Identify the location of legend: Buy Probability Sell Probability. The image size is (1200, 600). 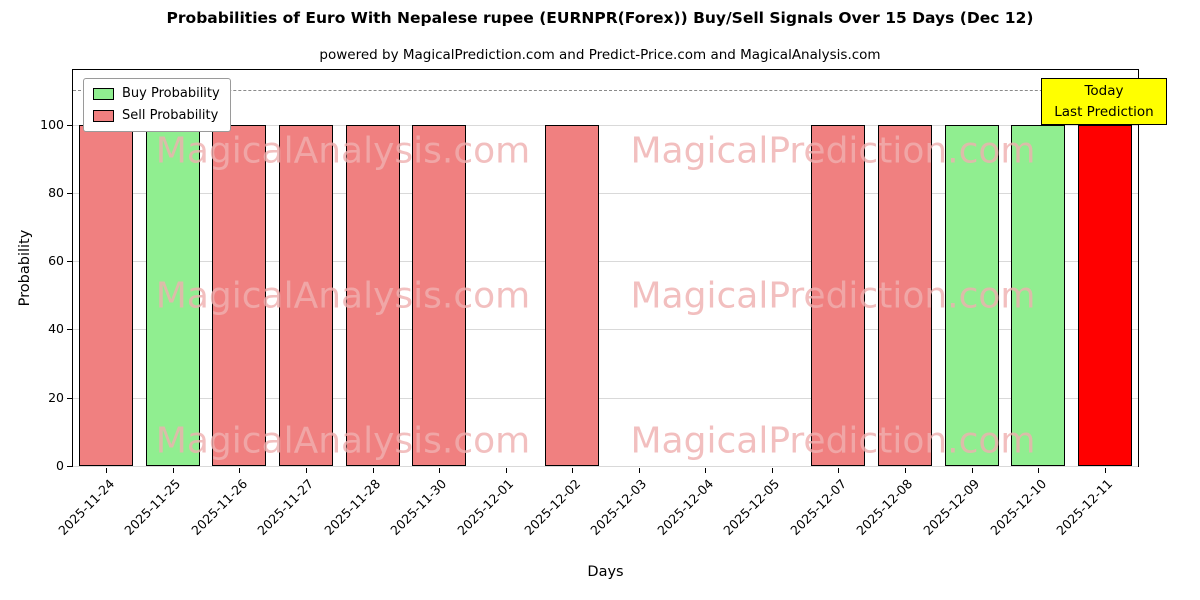
(157, 105).